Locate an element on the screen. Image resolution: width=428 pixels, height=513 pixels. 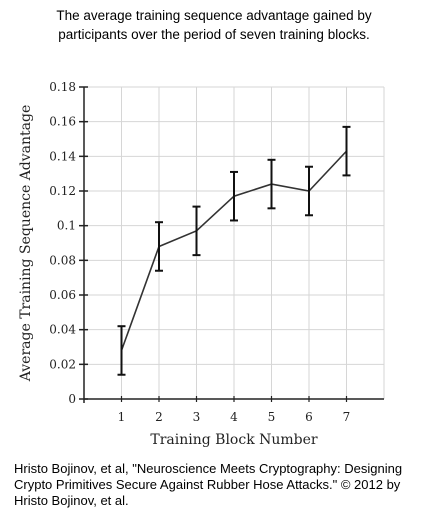
y-tick-label: 0.1 is located at coordinates (66, 226).